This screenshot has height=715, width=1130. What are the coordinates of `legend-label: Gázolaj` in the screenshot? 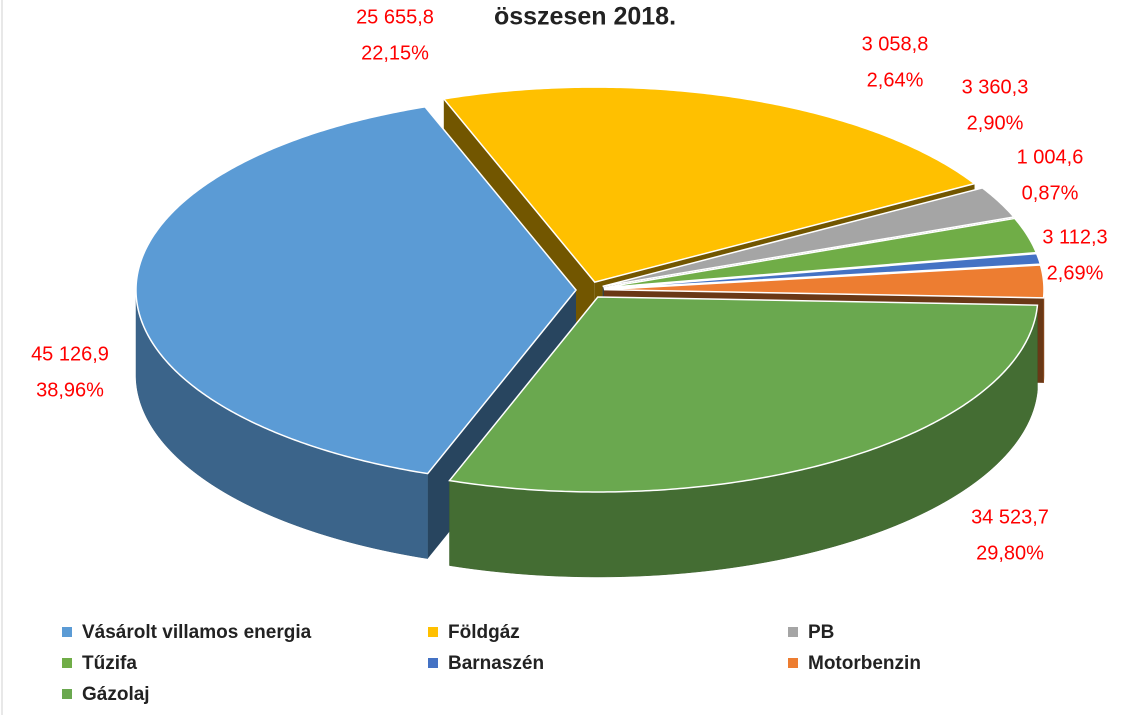 It's located at (116, 694).